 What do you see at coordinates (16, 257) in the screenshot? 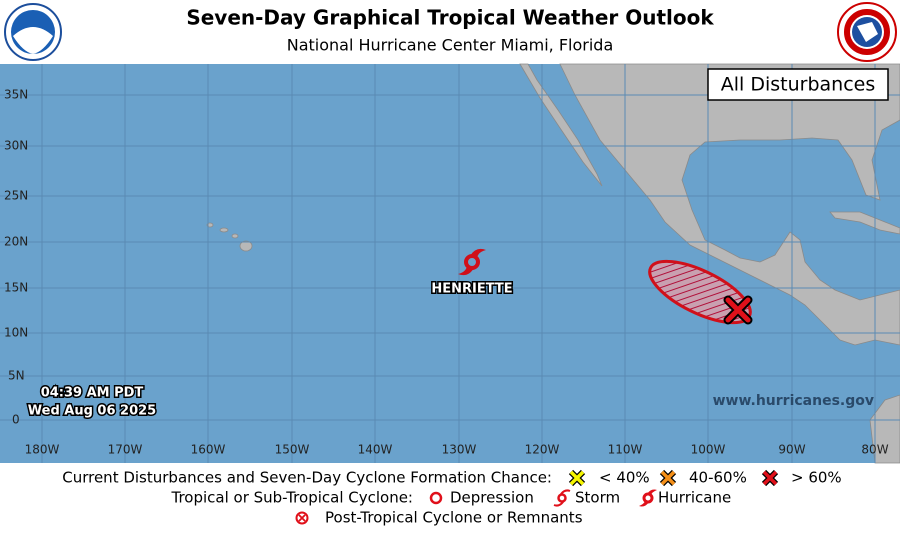
I see `lat-labels: 35N 30N 25N 20N 15N 10N 5N 0` at bounding box center [16, 257].